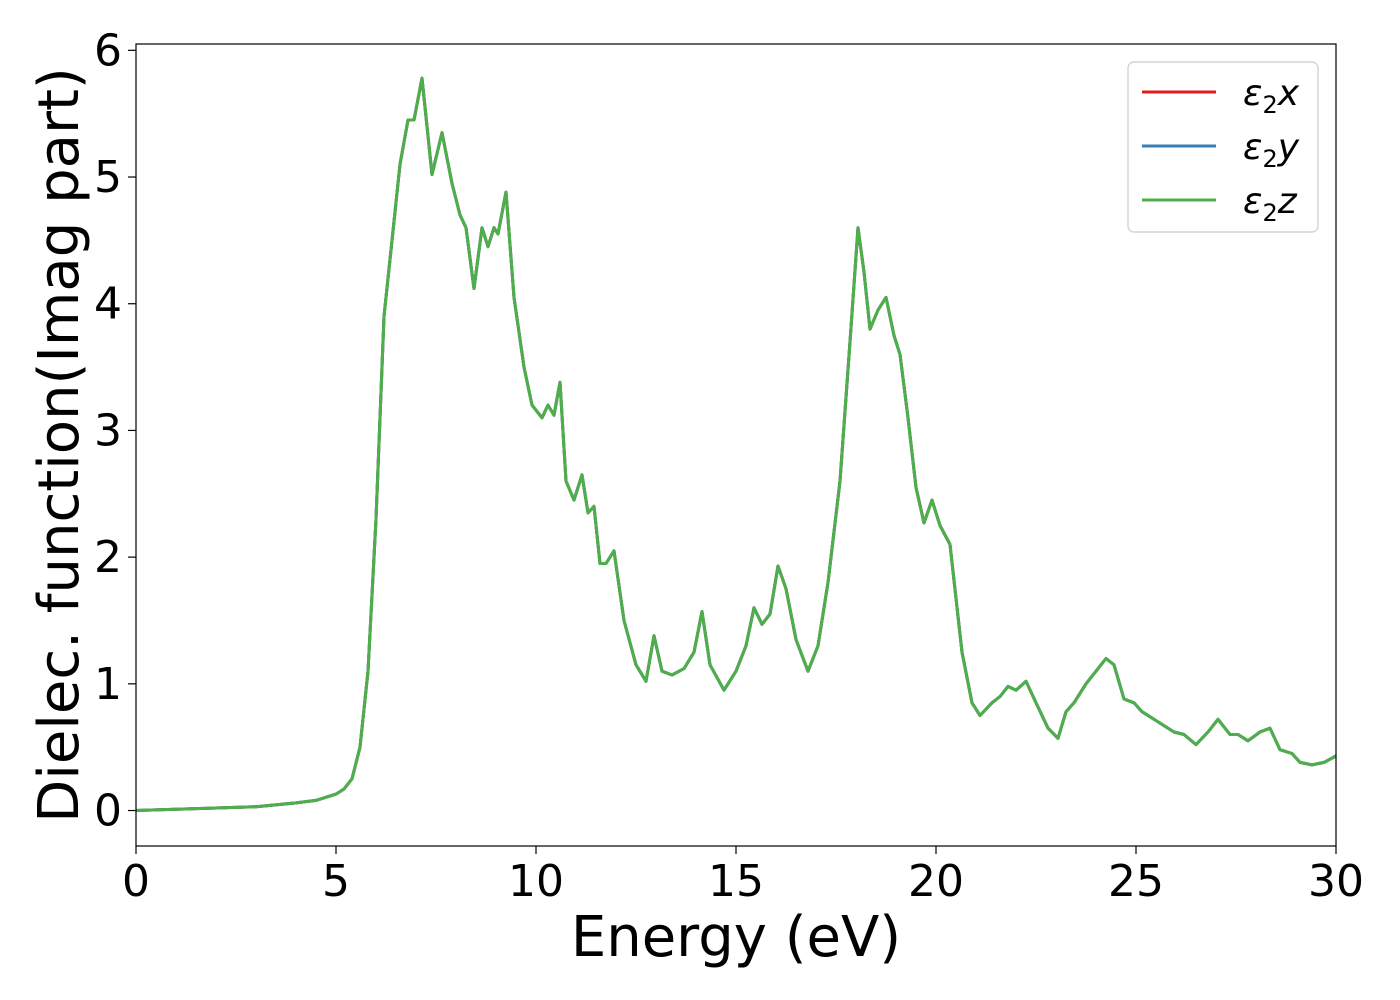 The height and width of the screenshot is (1000, 1400). I want to click on legend-box, so click(1223, 147).